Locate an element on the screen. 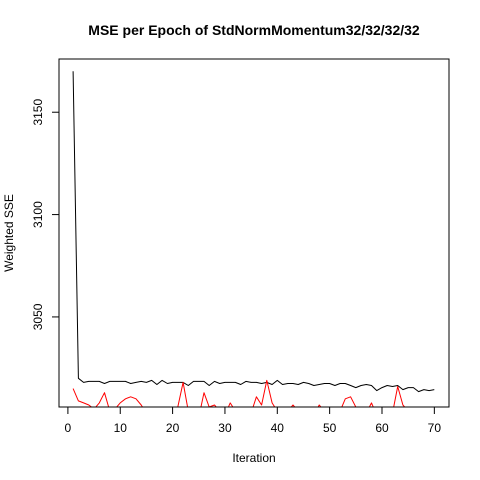  x-tick-label: 20 is located at coordinates (173, 428).